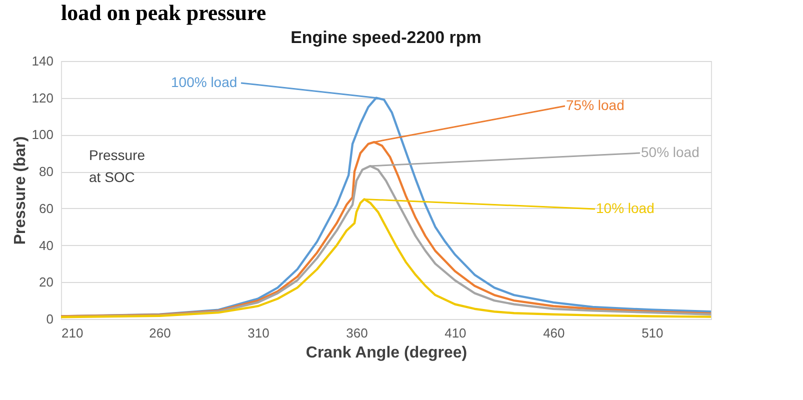  I want to click on text: 50% load, so click(670, 152).